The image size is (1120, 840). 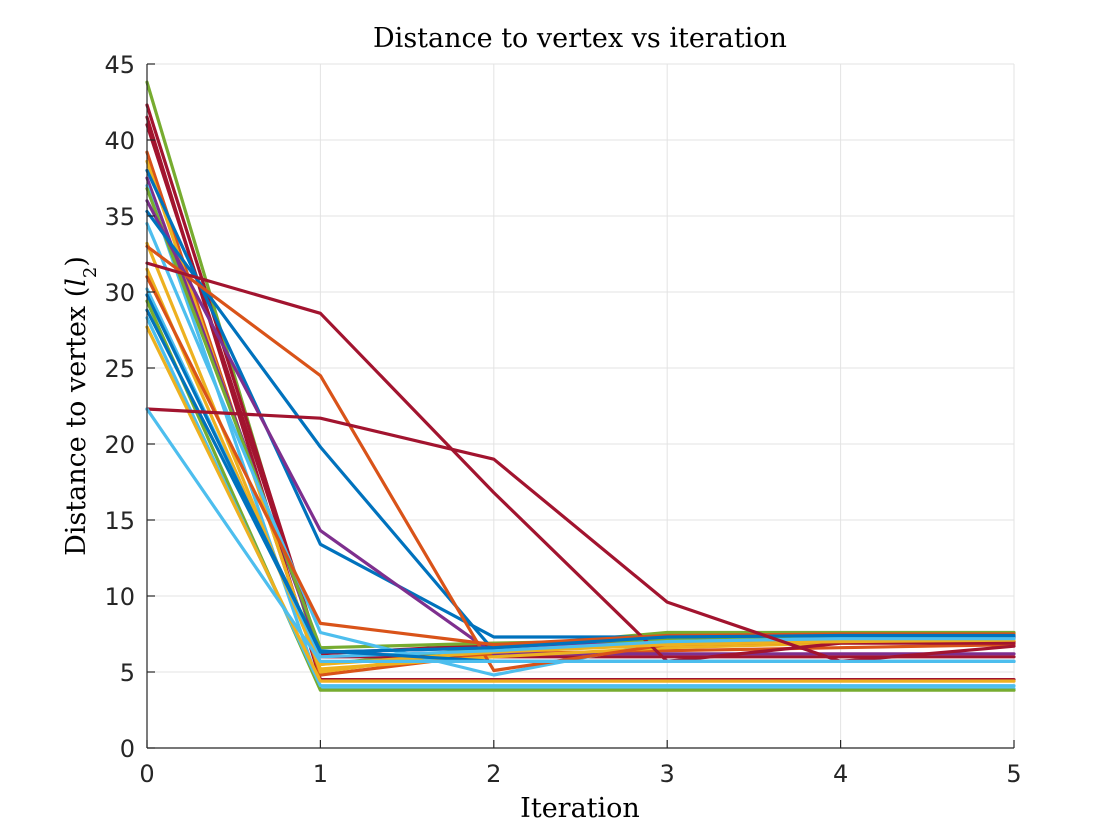 I want to click on x-tick-label: 0, so click(x=146, y=774).